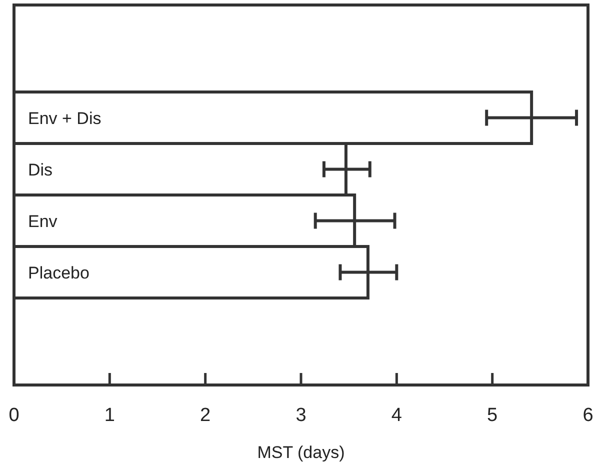  Describe the element at coordinates (59, 272) in the screenshot. I see `y-tick-label: Placebo` at that location.